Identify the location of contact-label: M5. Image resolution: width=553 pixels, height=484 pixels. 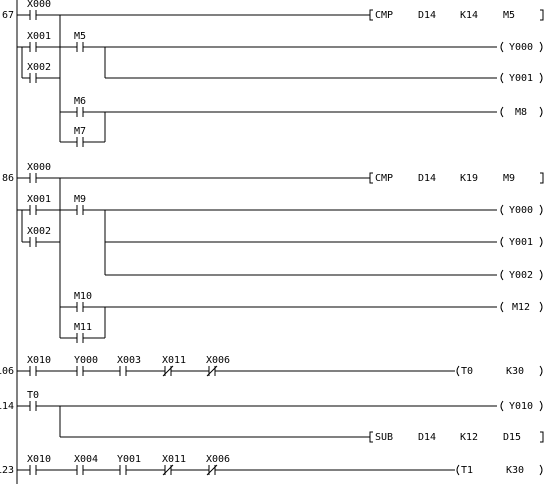
(80, 36).